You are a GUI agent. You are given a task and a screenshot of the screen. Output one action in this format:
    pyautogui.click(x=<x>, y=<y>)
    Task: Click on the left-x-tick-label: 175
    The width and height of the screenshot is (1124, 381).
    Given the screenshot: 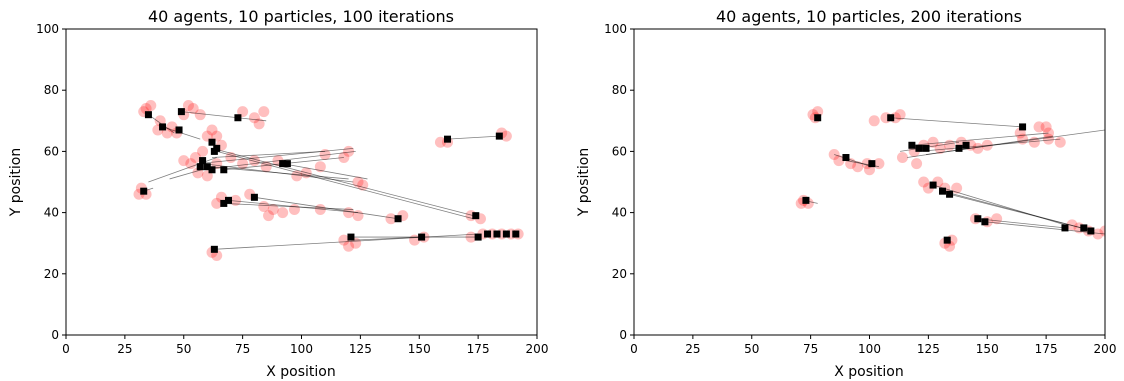 What is the action you would take?
    pyautogui.click(x=478, y=349)
    